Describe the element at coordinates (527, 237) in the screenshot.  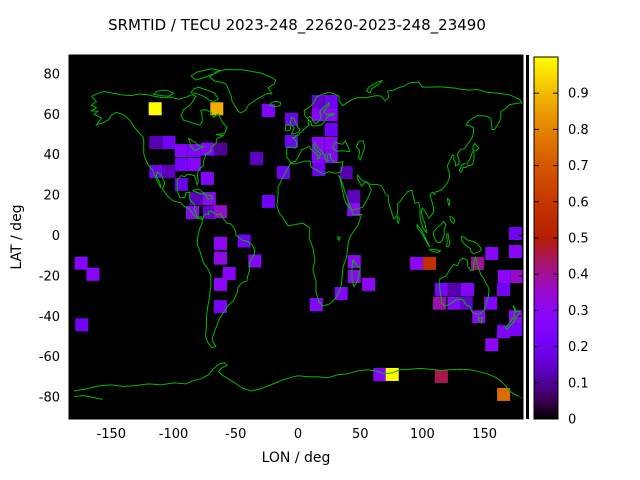
I see `right-border-bar` at that location.